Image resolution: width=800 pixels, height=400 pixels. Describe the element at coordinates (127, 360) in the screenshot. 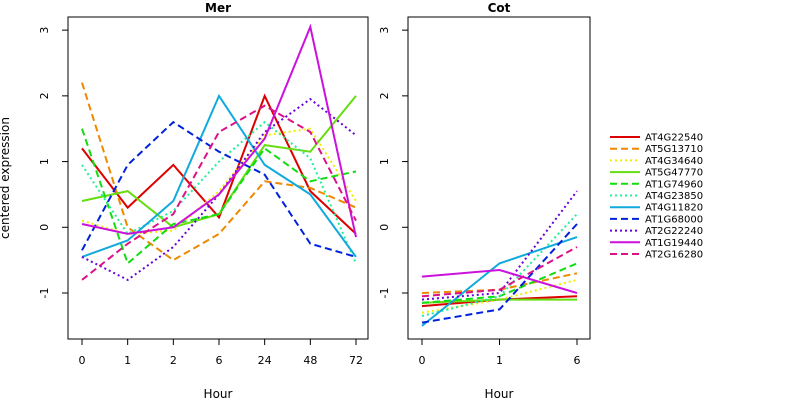

I see `mer-x-tick-label: 1` at that location.